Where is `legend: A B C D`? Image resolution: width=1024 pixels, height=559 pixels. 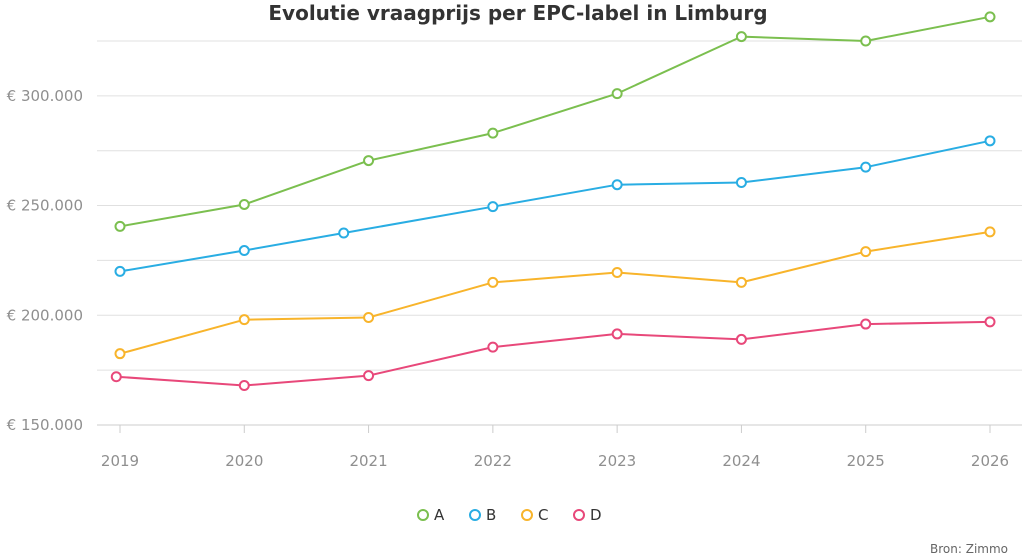 legend: A B C D is located at coordinates (509, 515).